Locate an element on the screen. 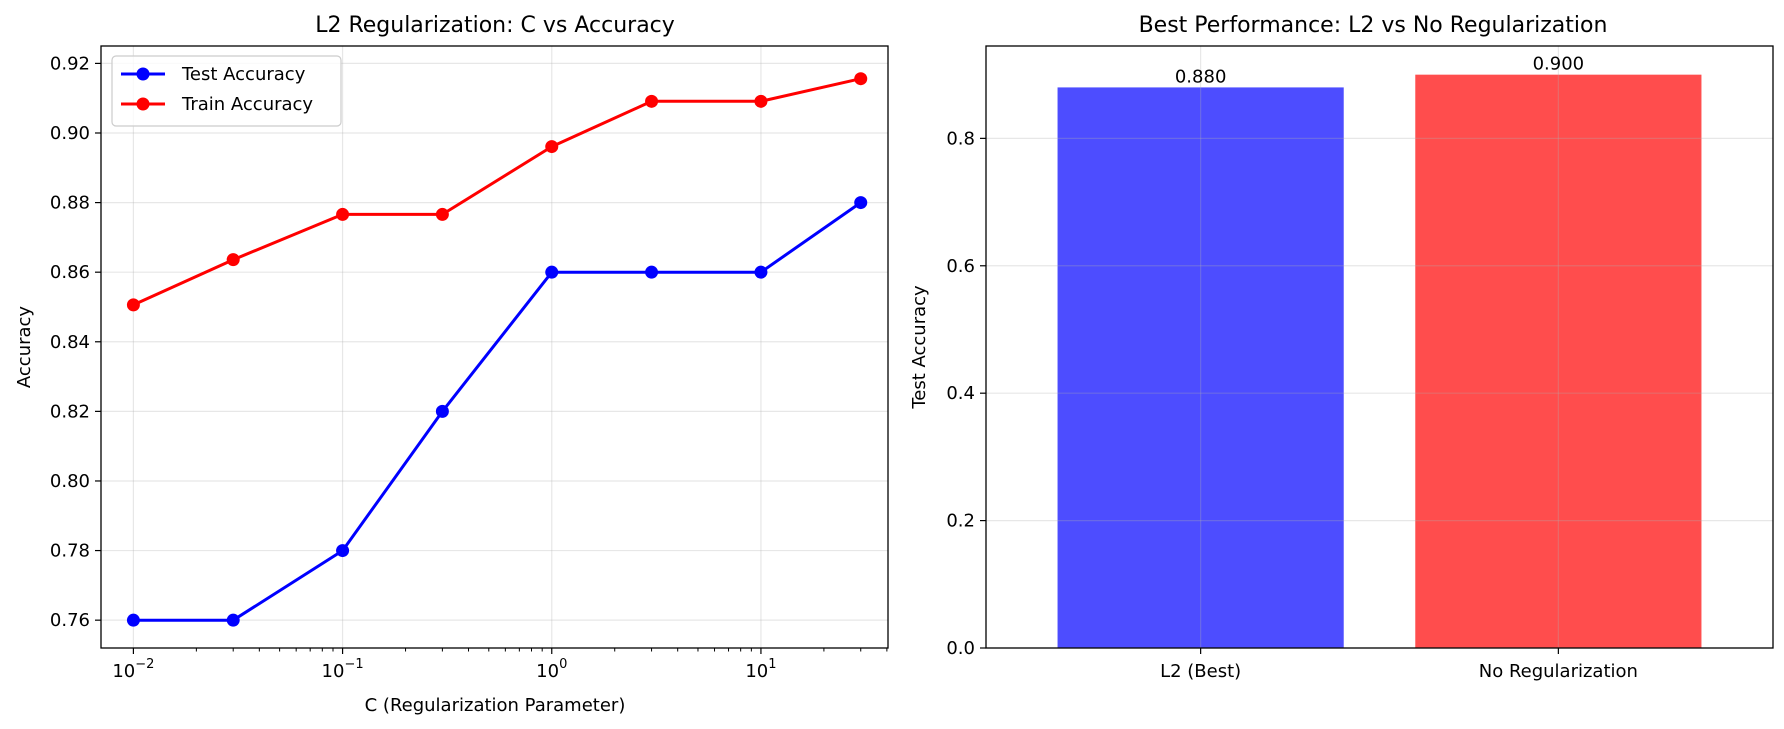 This screenshot has height=729, width=1784. x-tick-exponent: −1 is located at coordinates (353, 664).